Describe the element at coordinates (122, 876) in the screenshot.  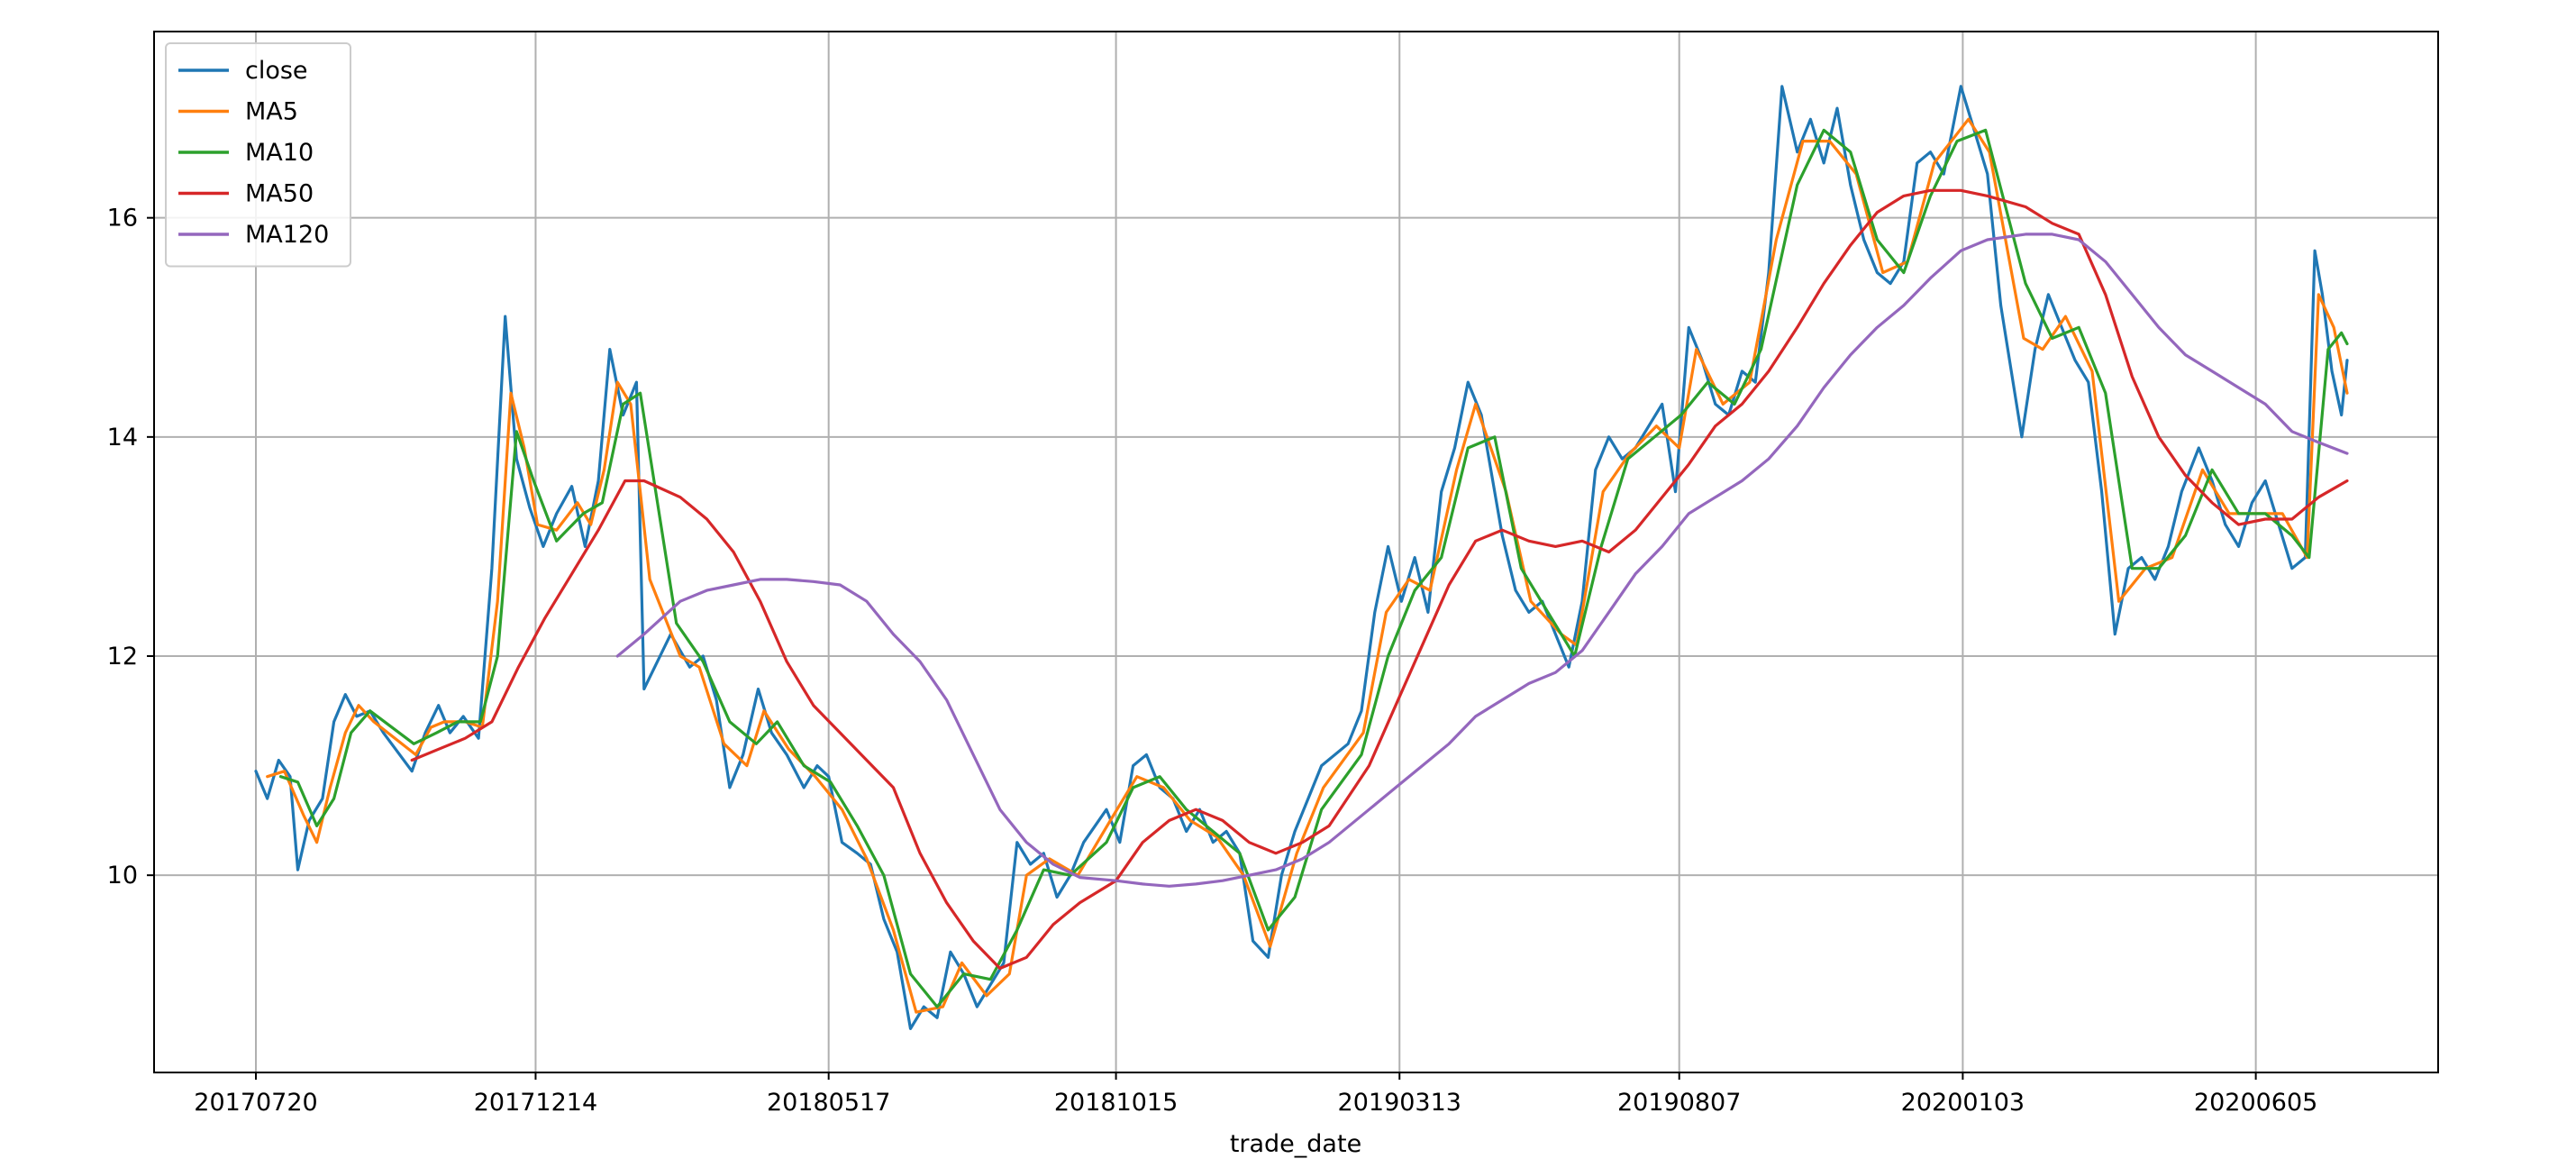
I see `y-tick-label: 10` at that location.